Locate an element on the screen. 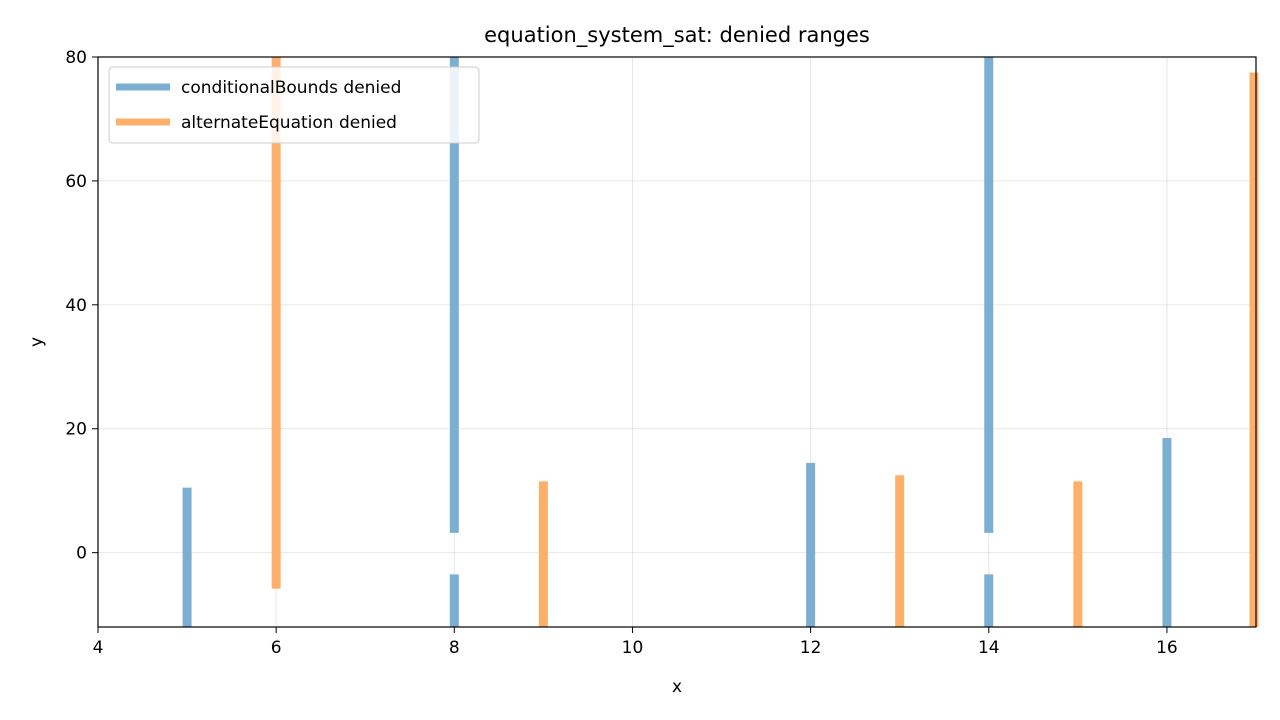  y-tick-label: 20 is located at coordinates (76, 430).